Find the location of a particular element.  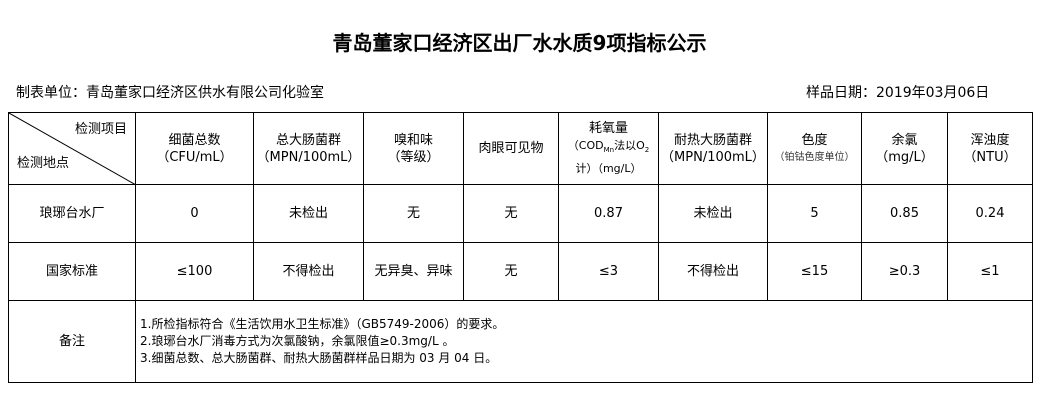

corner-top-label: 检测项目 is located at coordinates (100, 129).